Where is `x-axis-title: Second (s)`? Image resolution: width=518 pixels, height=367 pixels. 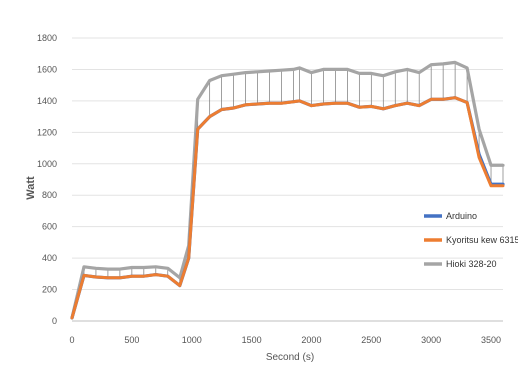 x-axis-title: Second (s) is located at coordinates (290, 357).